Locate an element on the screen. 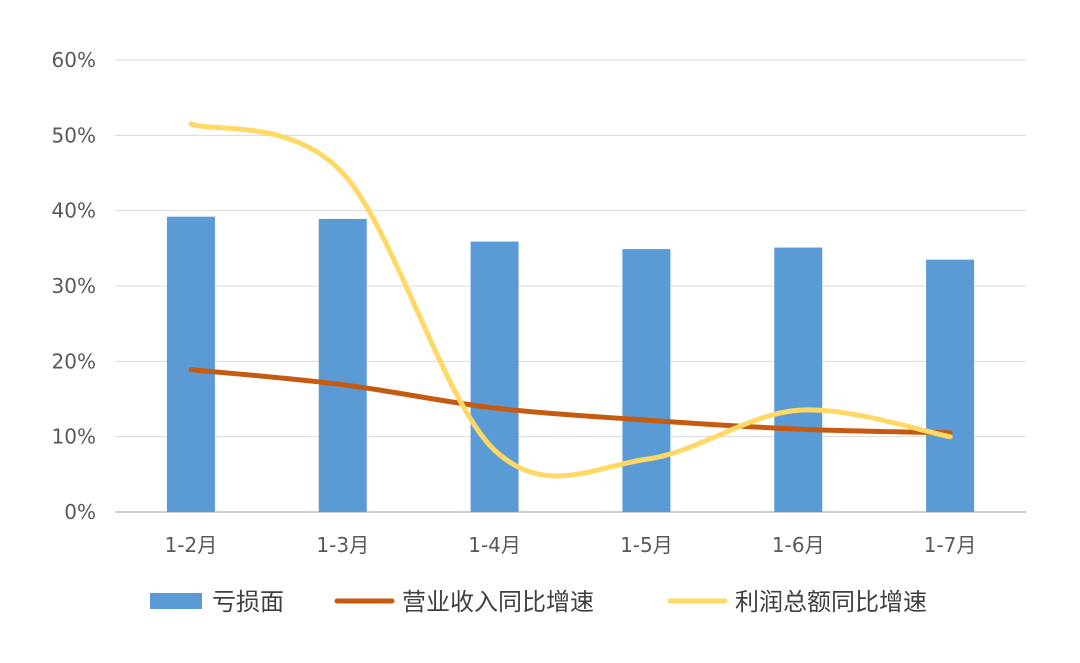  y-tick-label: 0% is located at coordinates (80, 512).